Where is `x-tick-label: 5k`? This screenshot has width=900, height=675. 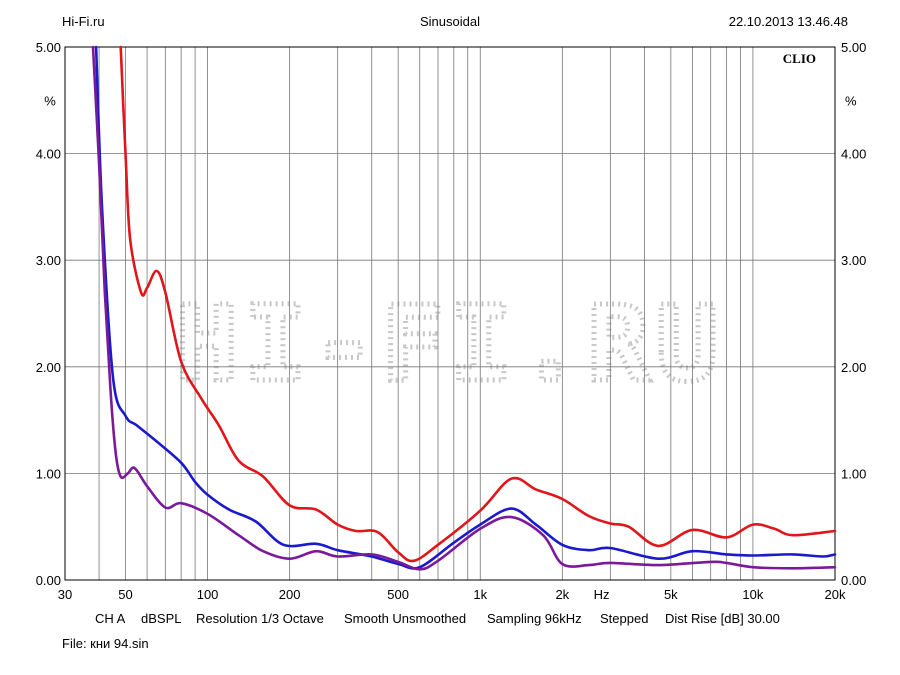 x-tick-label: 5k is located at coordinates (671, 594).